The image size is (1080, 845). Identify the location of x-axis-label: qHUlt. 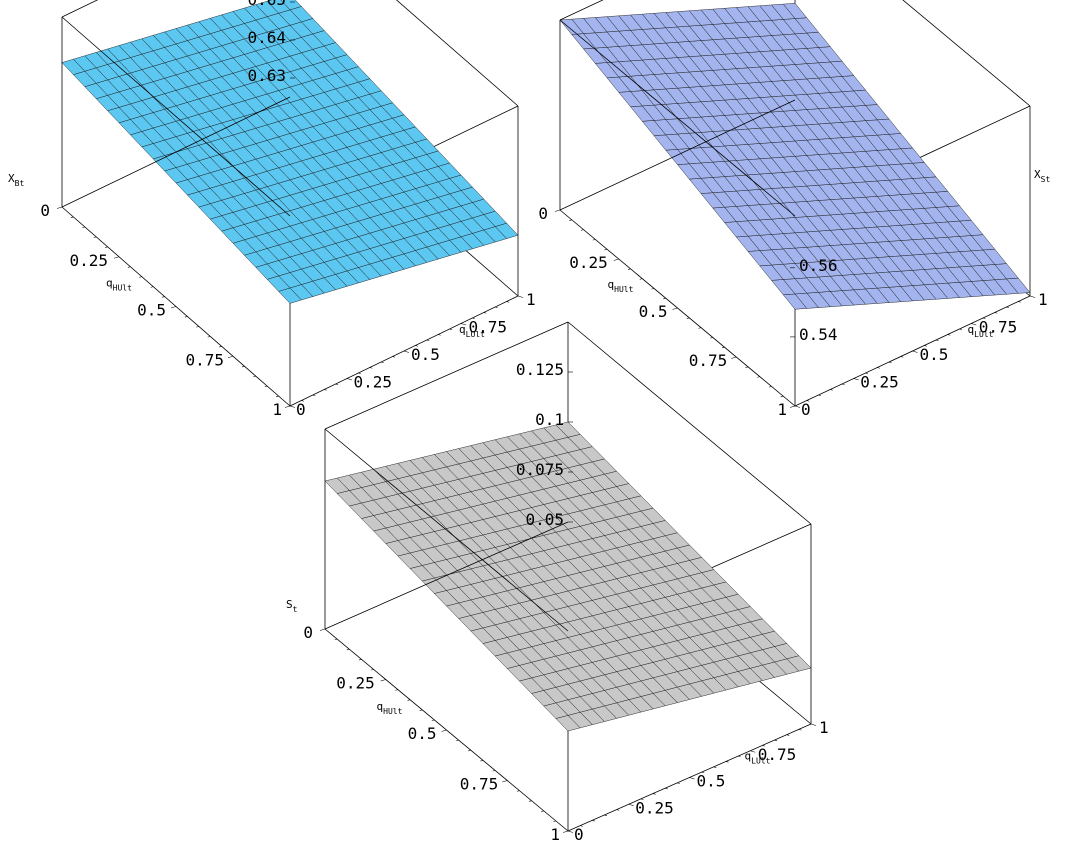
(621, 286).